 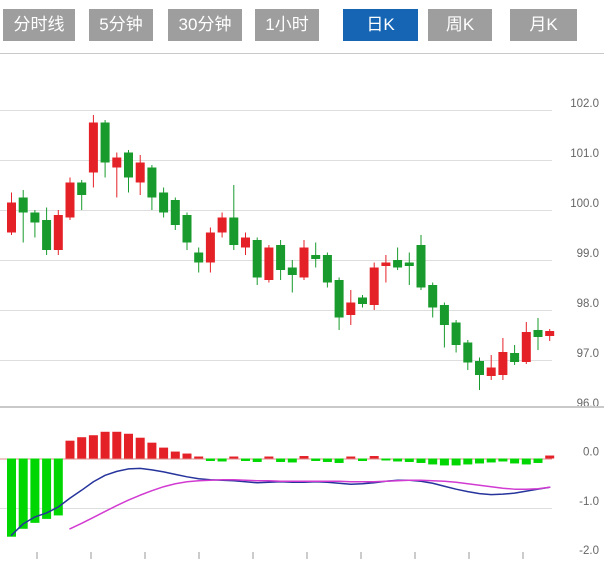 I want to click on tab-minute-line: 分时线, so click(x=39, y=25).